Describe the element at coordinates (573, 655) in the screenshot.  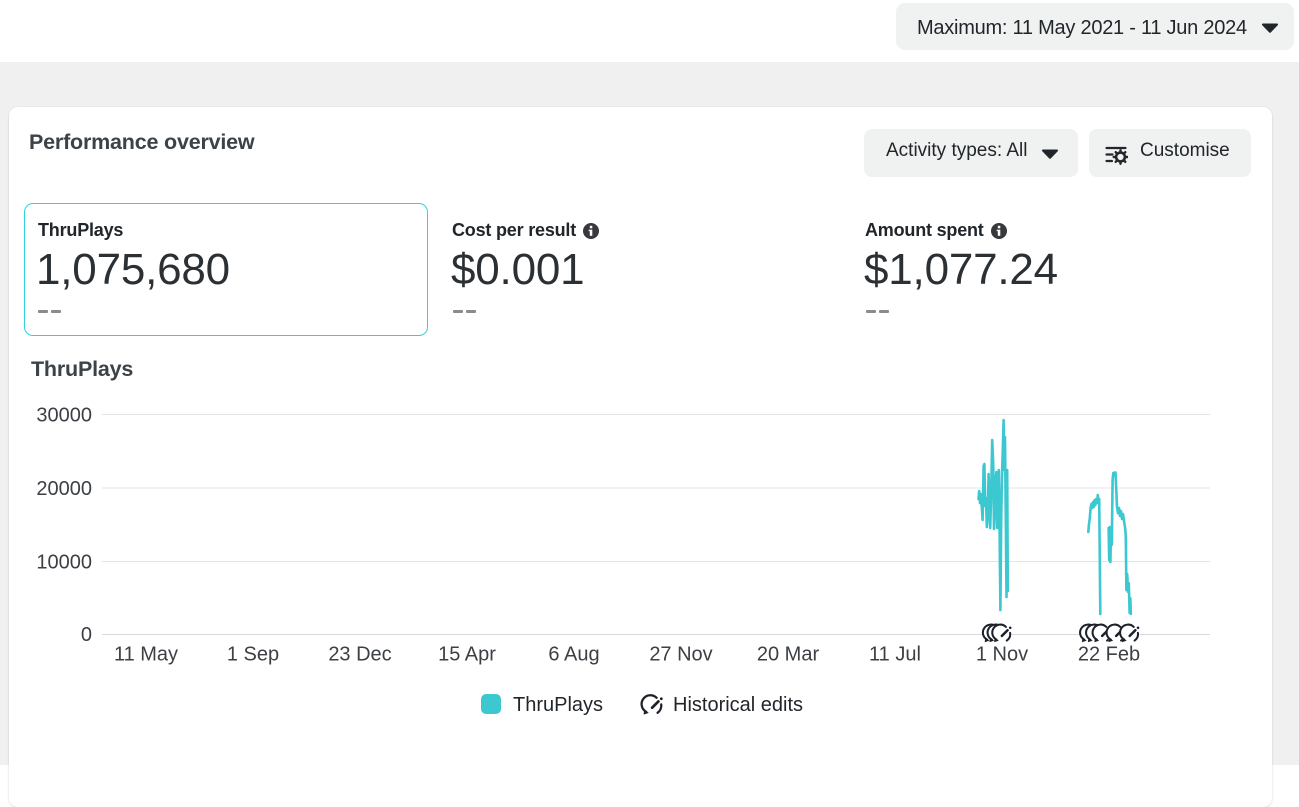
I see `svg-text: 6 Aug` at that location.